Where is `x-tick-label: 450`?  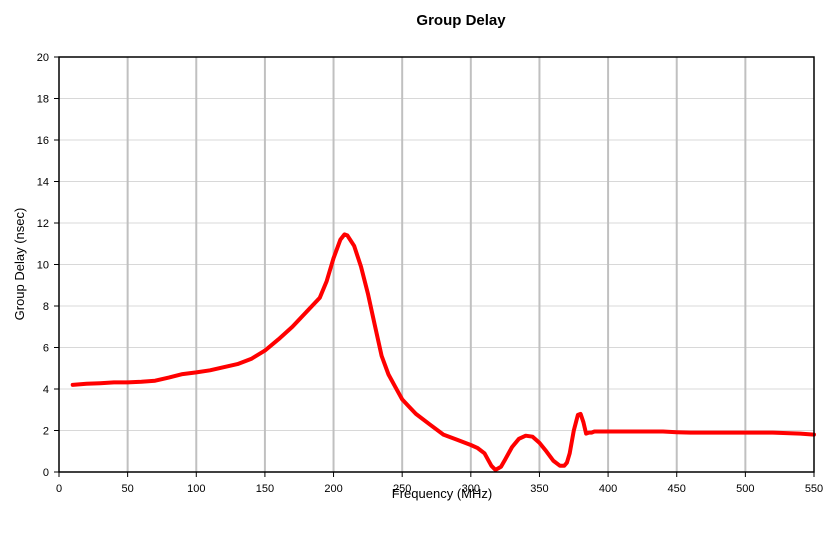 x-tick-label: 450 is located at coordinates (677, 489).